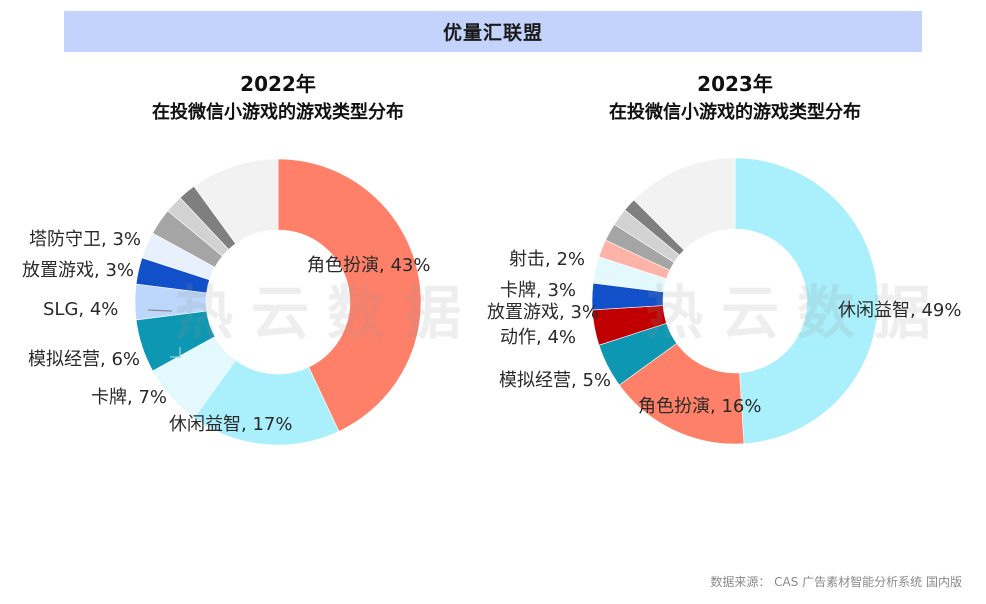  Describe the element at coordinates (735, 112) in the screenshot. I see `chart-subtitle-2023: 在投微信小游戏的游戏类型分布` at that location.